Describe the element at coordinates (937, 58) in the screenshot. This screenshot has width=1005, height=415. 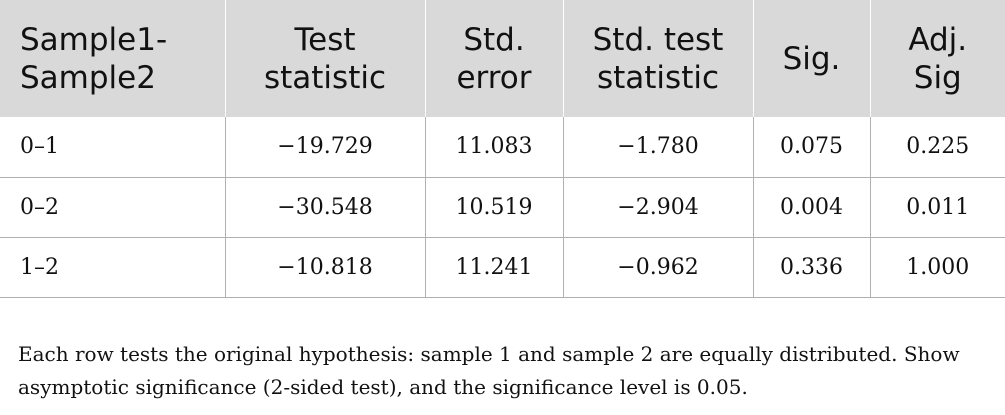
I see `header-adj-sig: Adj. Sig` at that location.